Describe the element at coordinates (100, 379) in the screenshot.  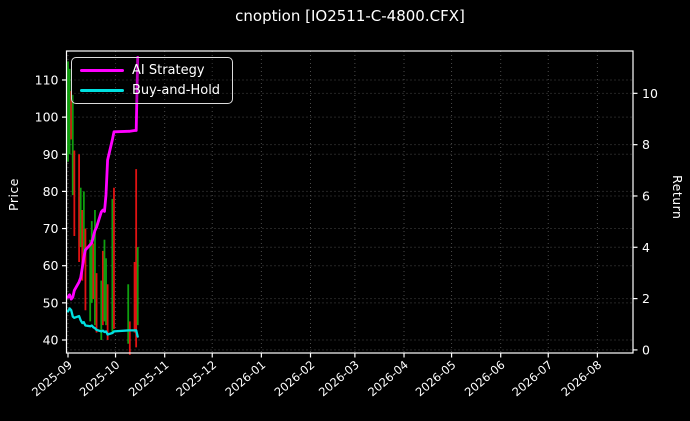
I see `month-tick-label: 2025-10` at that location.